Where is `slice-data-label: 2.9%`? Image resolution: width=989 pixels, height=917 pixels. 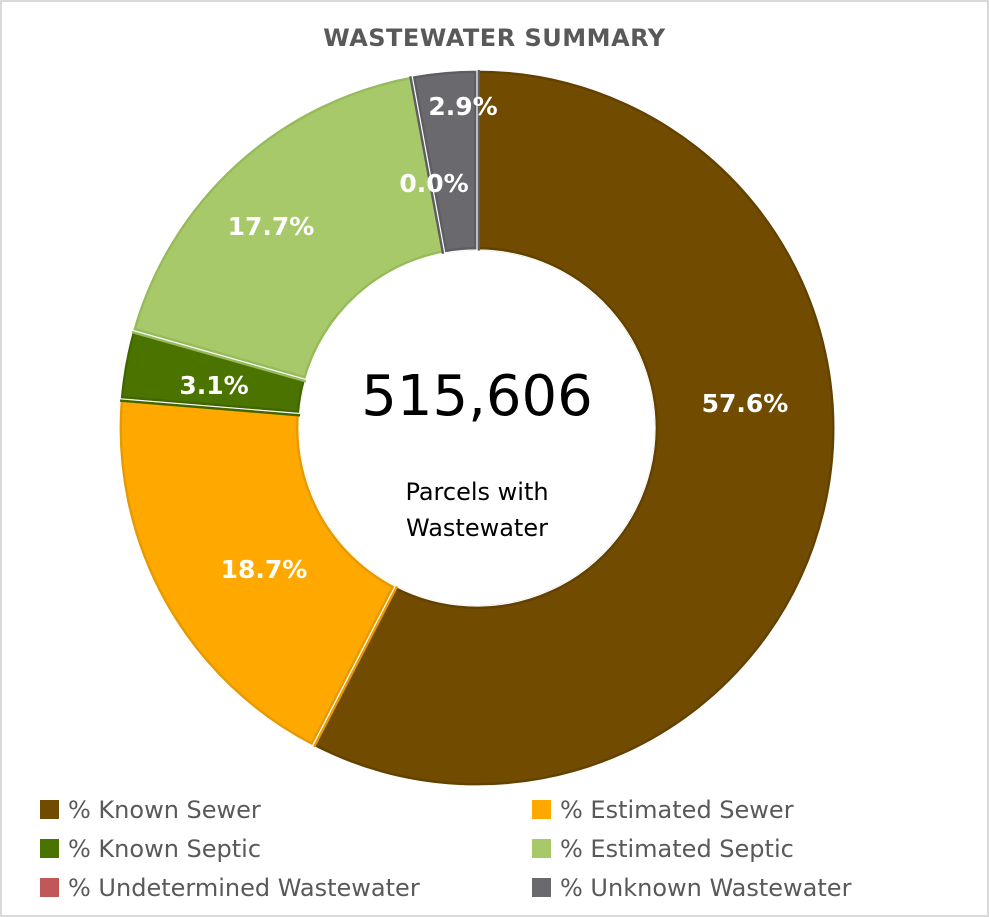
slice-data-label: 2.9% is located at coordinates (462, 106).